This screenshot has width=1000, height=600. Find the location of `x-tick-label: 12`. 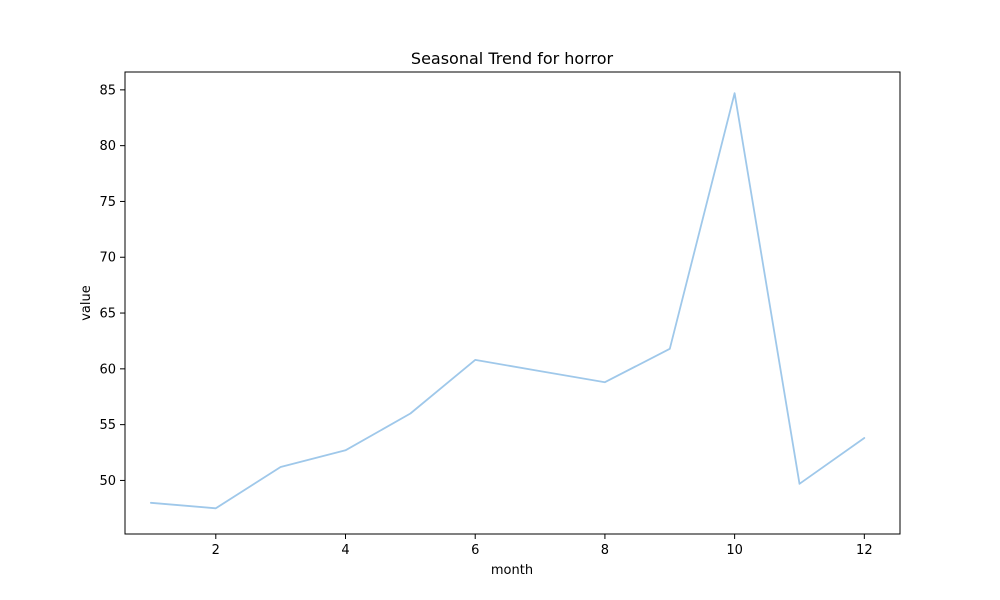

x-tick-label: 12 is located at coordinates (864, 550).